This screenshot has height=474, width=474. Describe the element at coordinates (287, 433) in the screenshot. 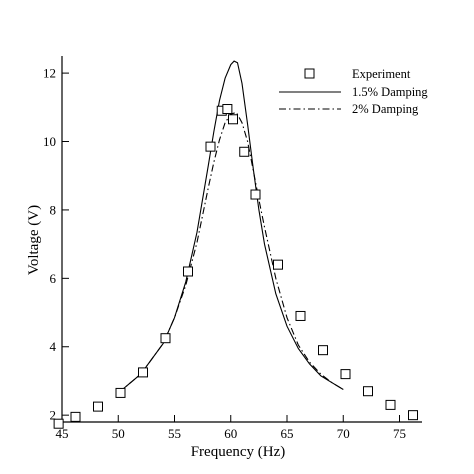

I see `x-tick-label: 65` at that location.